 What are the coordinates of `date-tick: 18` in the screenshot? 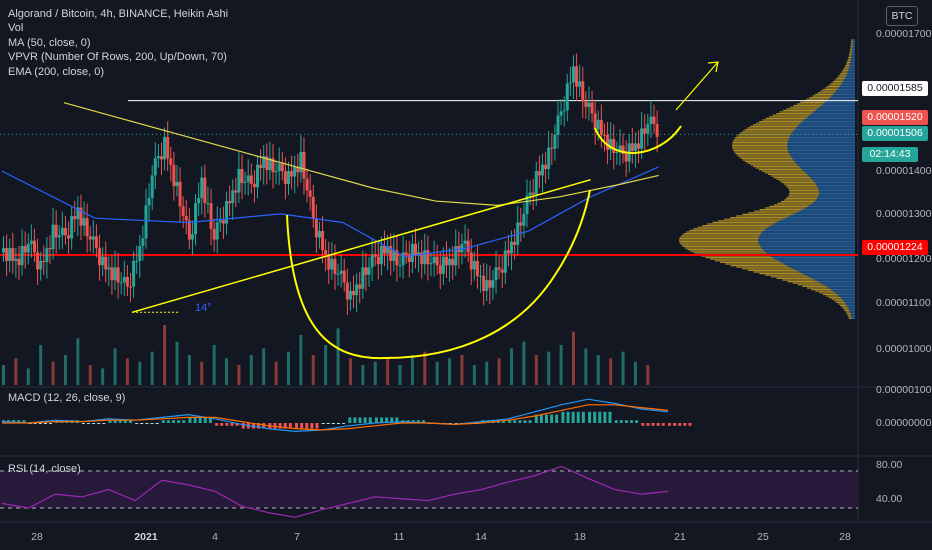 It's located at (580, 537).